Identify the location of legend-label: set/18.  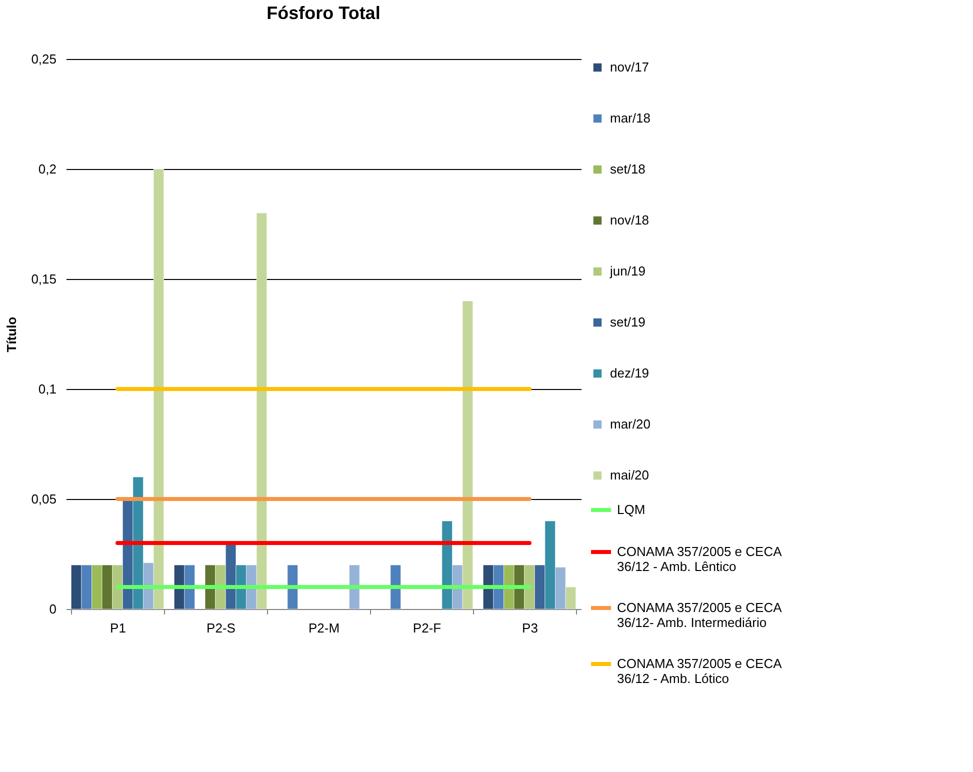
(628, 169).